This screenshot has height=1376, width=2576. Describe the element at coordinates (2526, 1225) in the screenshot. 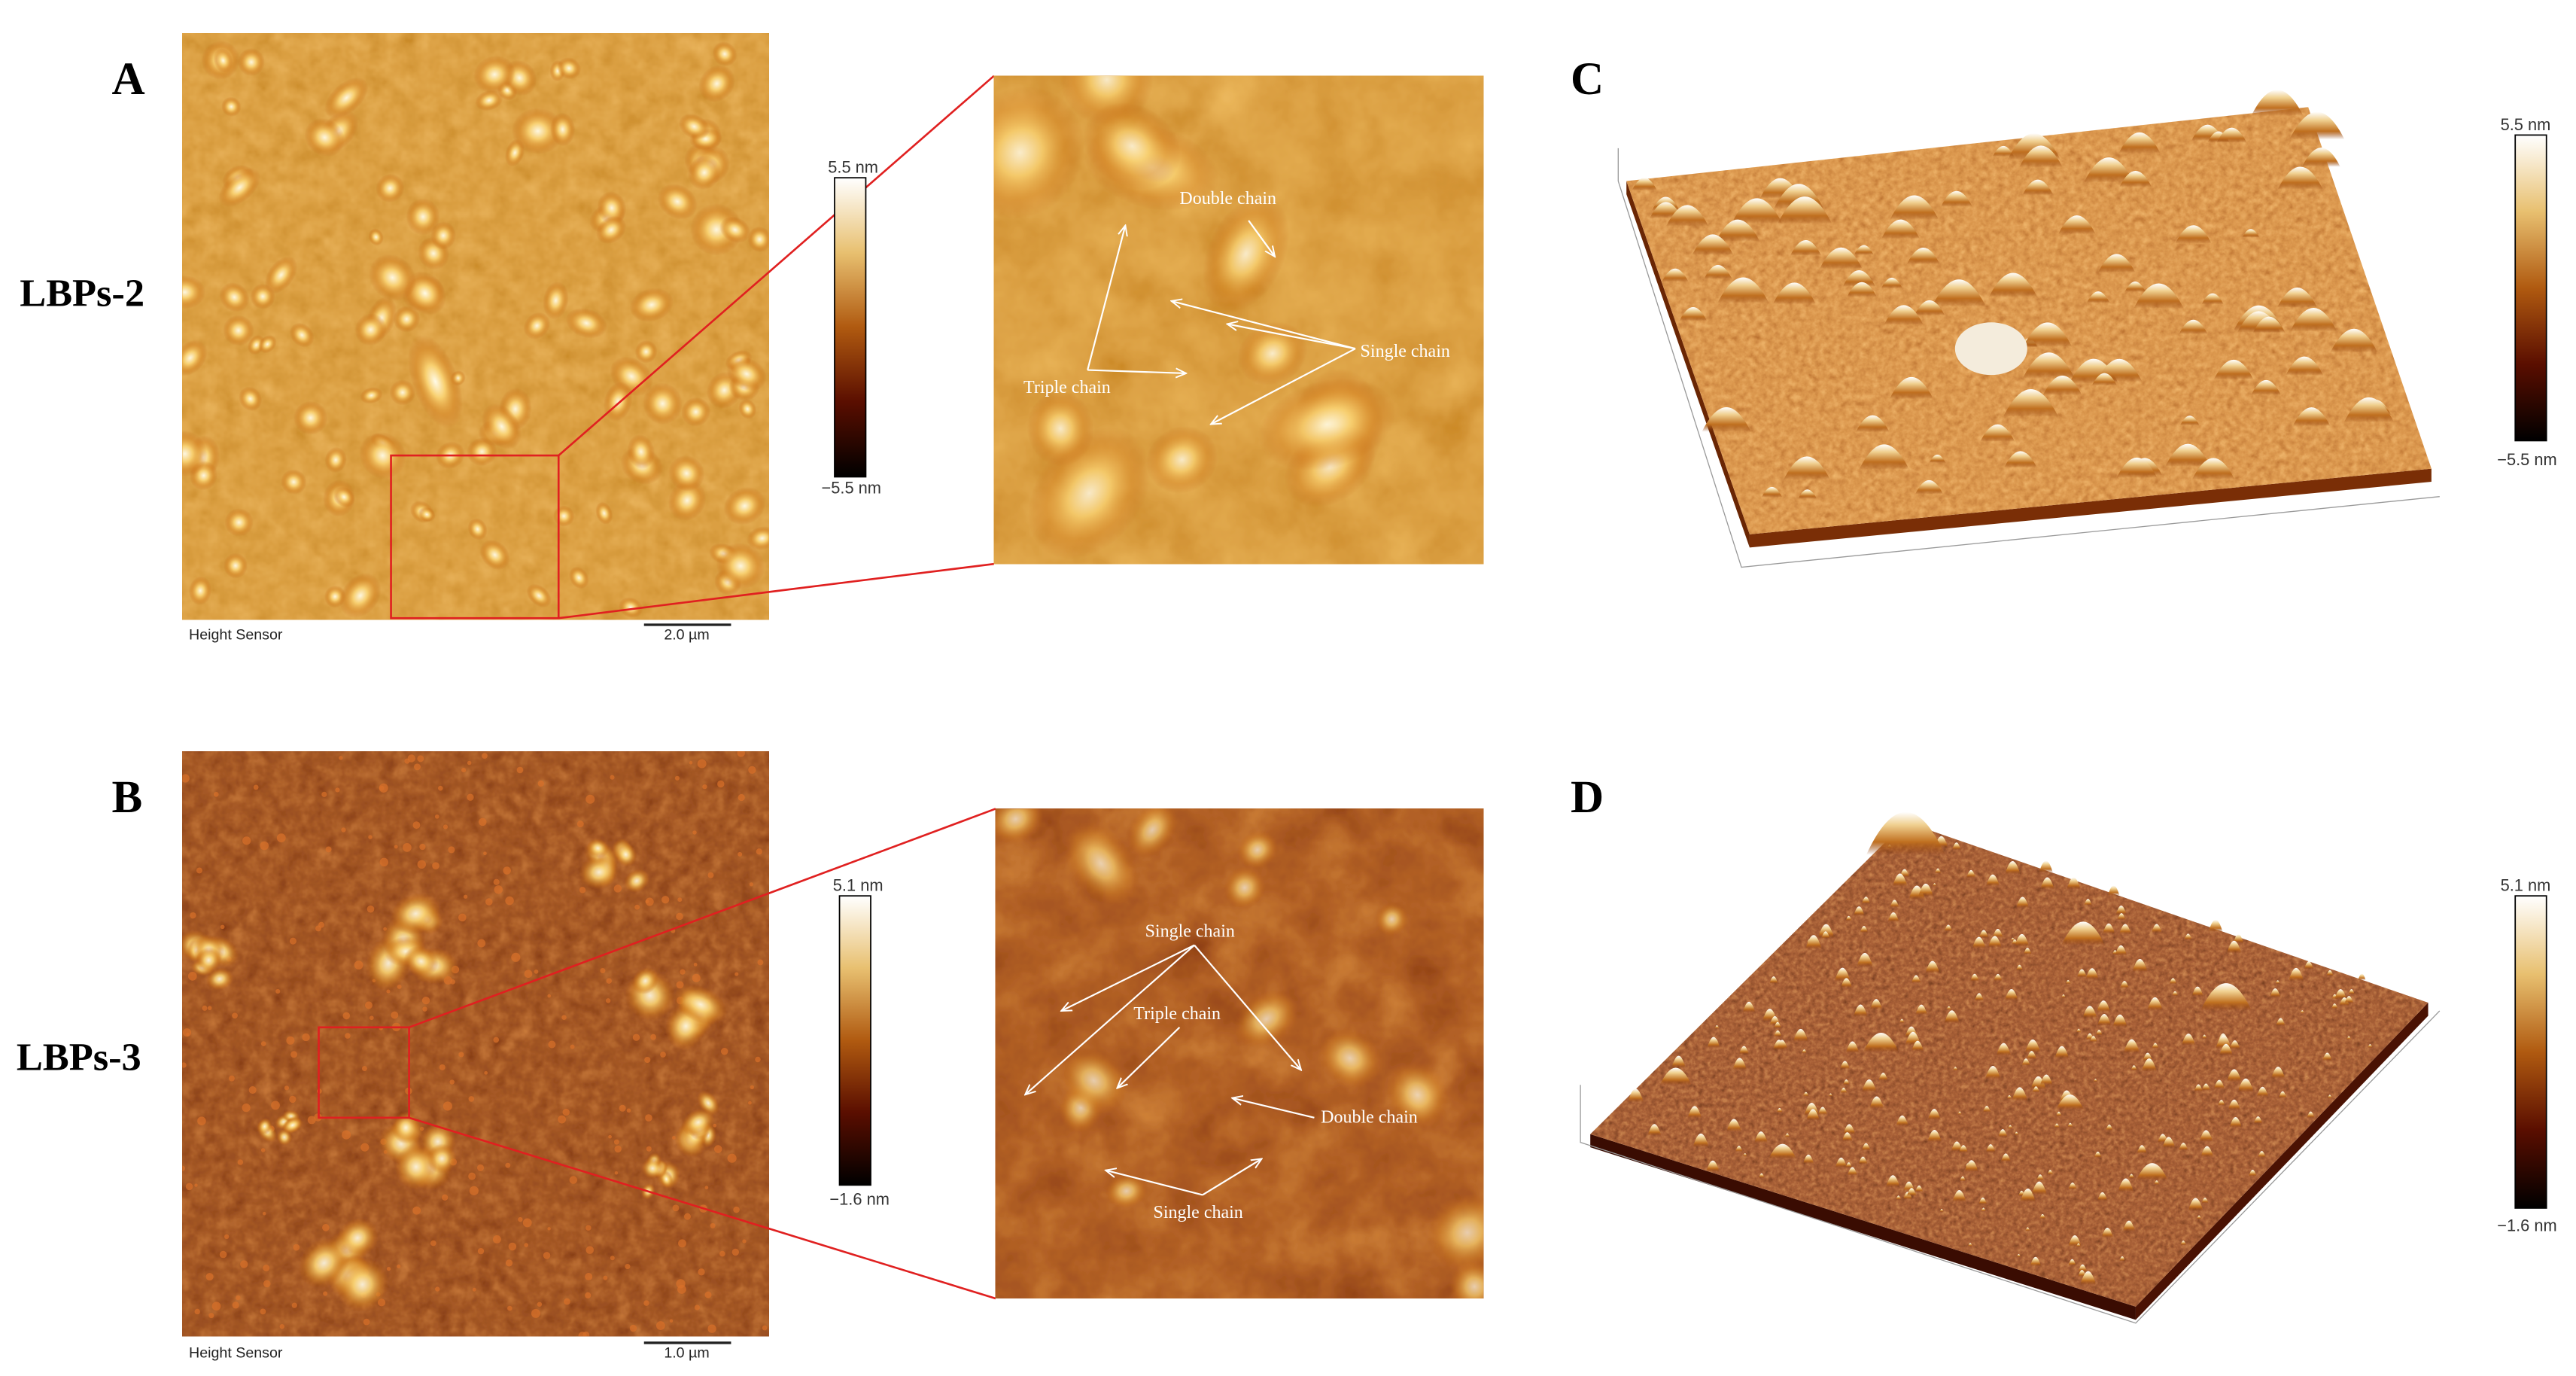

I see `colorbar-min: −1.6 nm` at that location.